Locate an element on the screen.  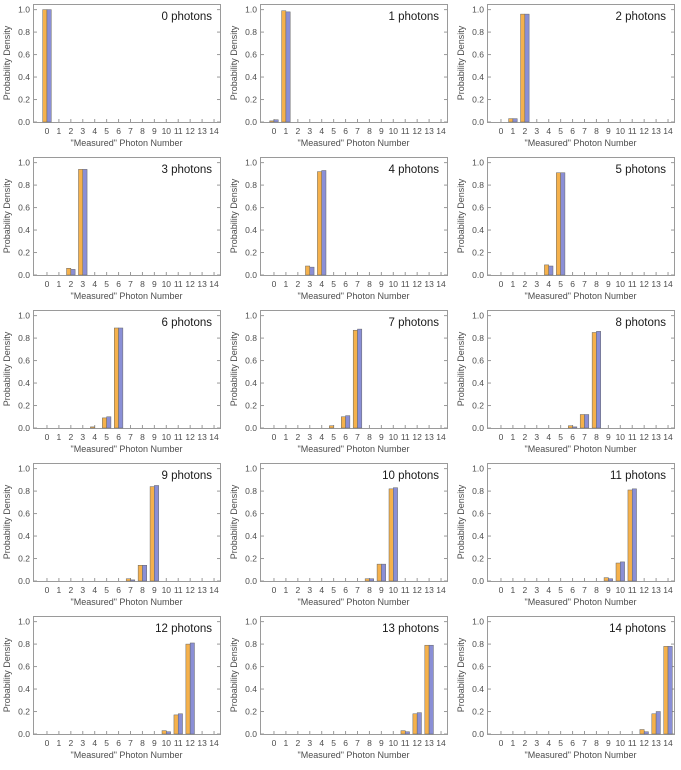
panel-title: 9 photons is located at coordinates (186, 476).